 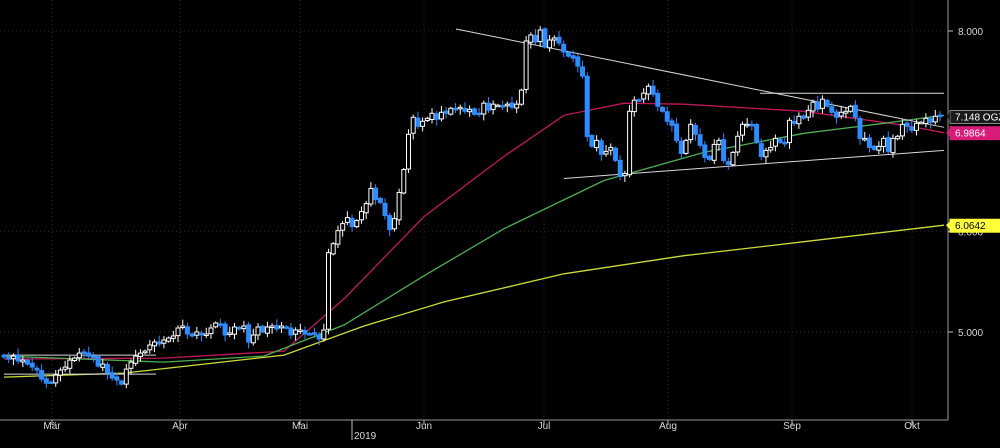 What do you see at coordinates (970, 233) in the screenshot?
I see `y-tick-label: 6.000` at bounding box center [970, 233].